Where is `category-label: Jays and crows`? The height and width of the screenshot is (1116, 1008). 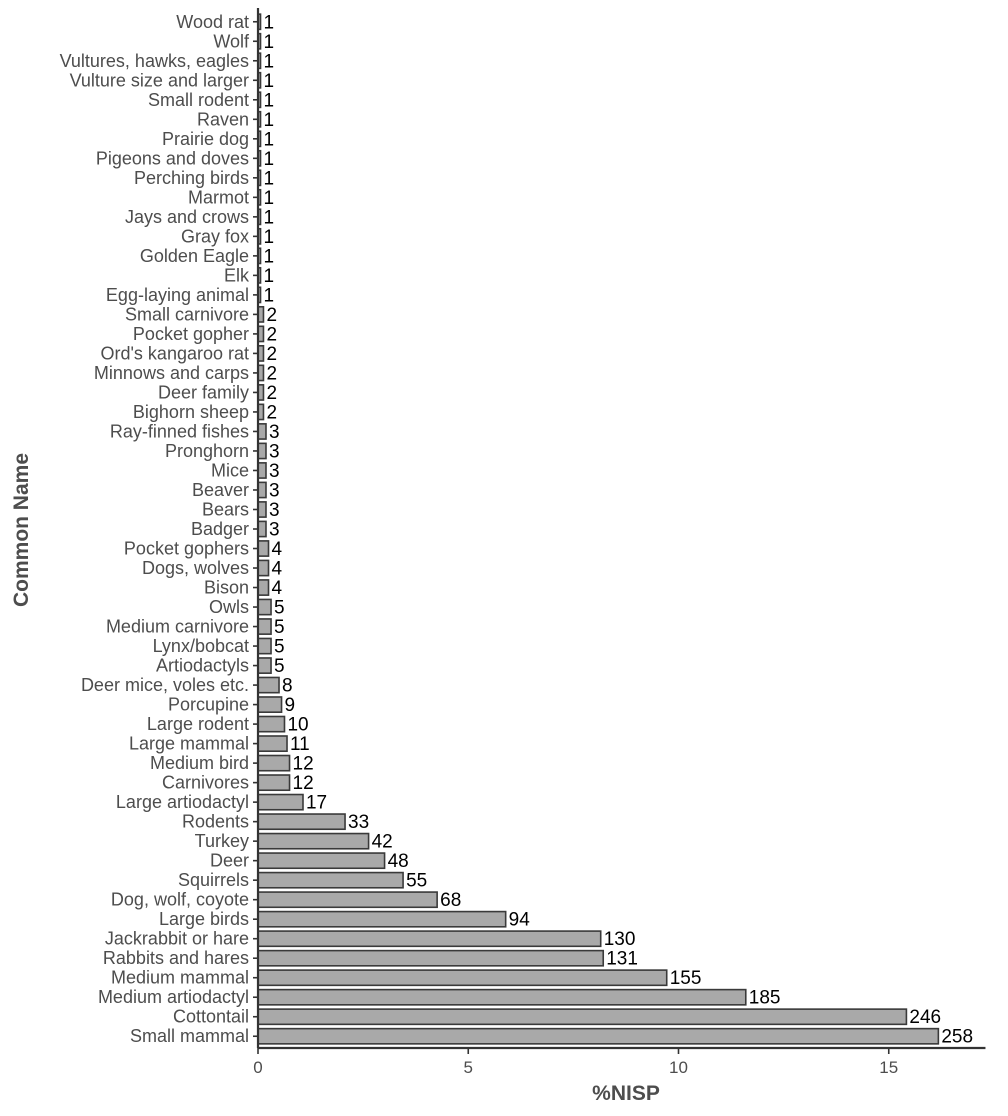 category-label: Jays and crows is located at coordinates (187, 217).